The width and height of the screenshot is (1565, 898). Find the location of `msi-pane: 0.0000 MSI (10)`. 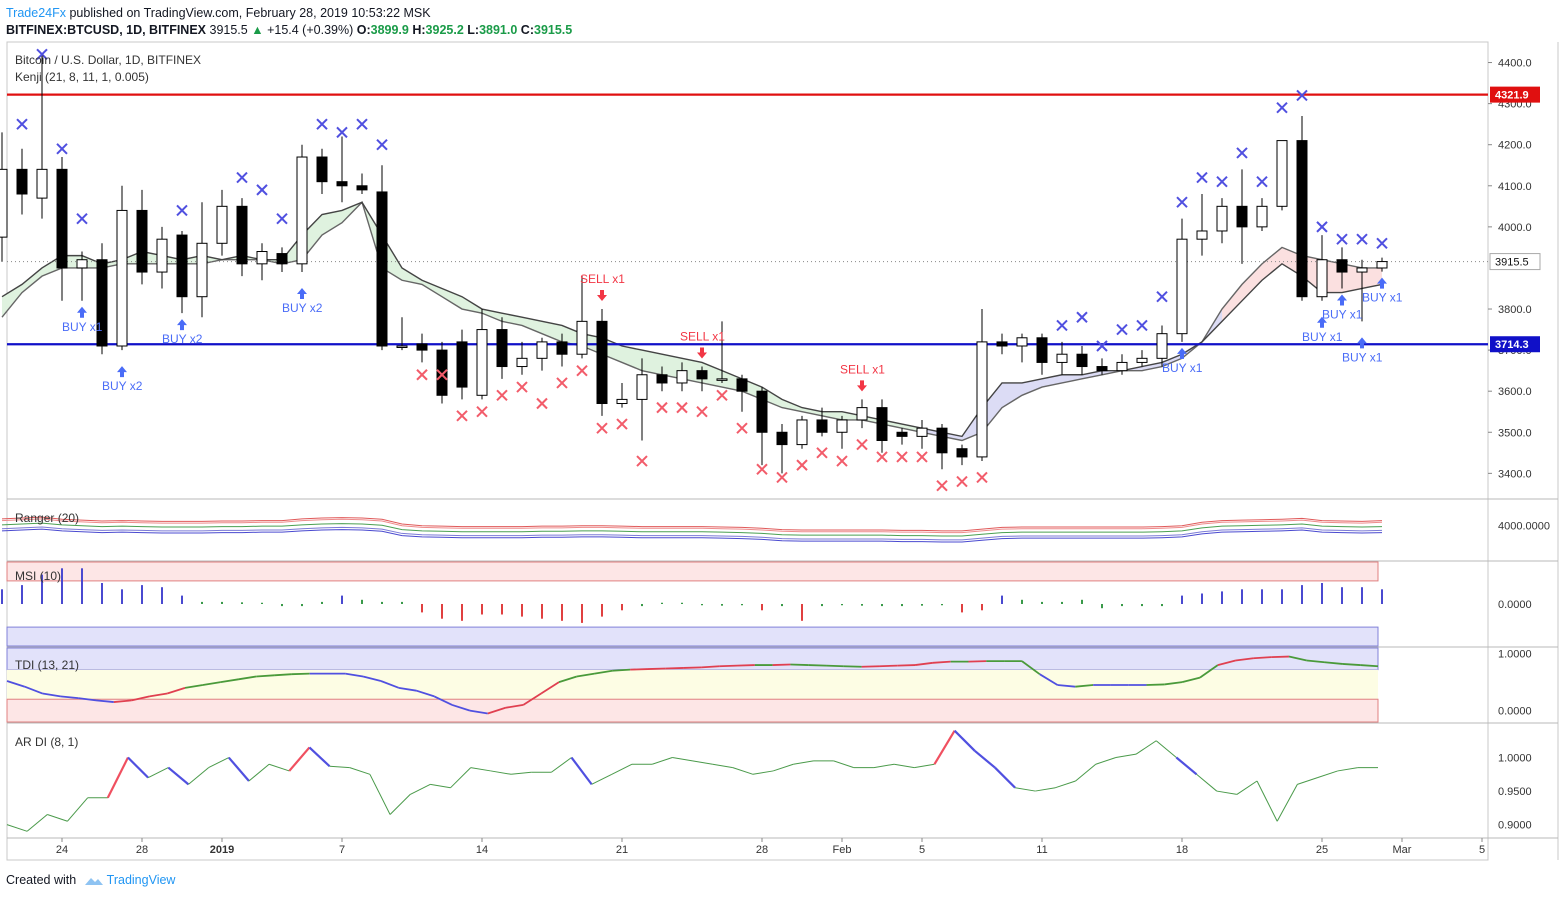

msi-pane: 0.0000 MSI (10) is located at coordinates (766, 604).